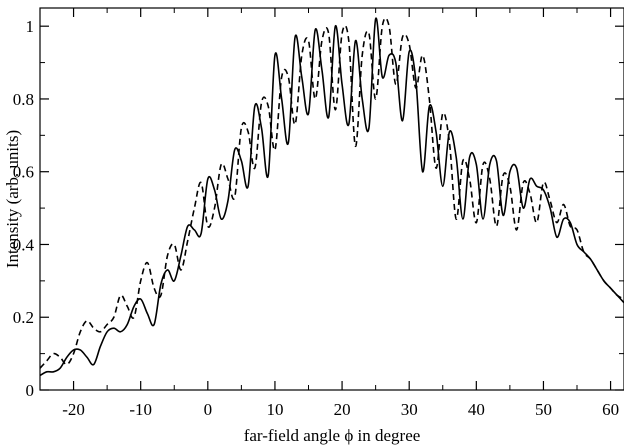 This screenshot has height=447, width=624. Describe the element at coordinates (23, 99) in the screenshot. I see `y-tick-label: 0.8` at that location.